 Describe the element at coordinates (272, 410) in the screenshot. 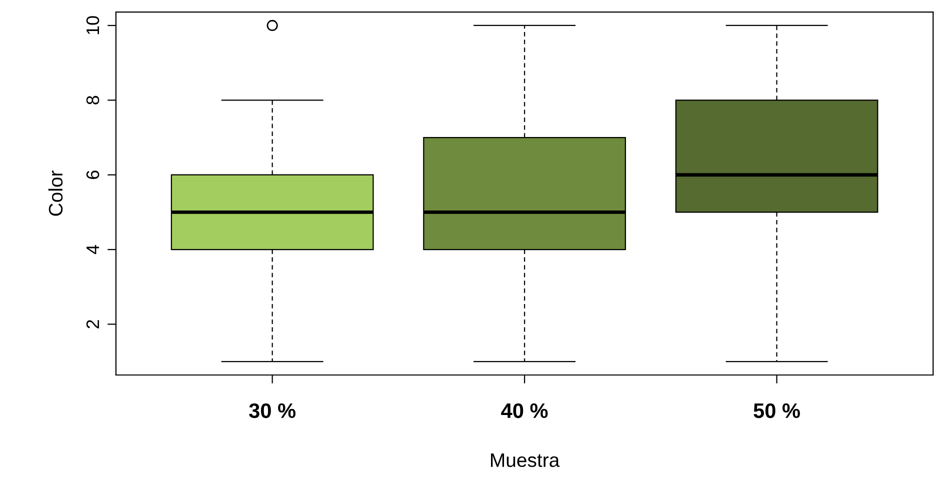

I see `x-tick-label: 30 %` at that location.